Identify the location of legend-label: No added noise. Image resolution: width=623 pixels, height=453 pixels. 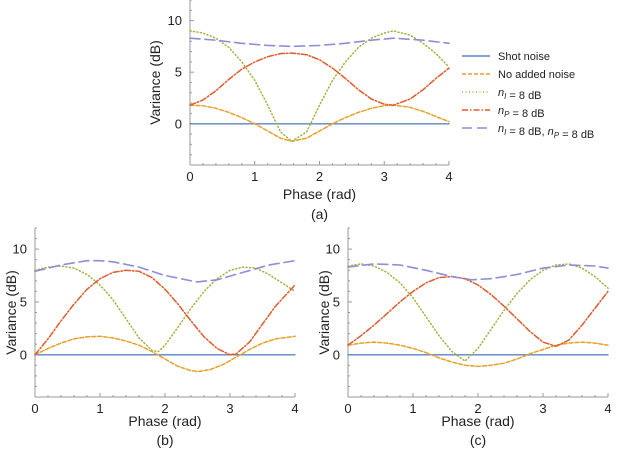
(536, 75).